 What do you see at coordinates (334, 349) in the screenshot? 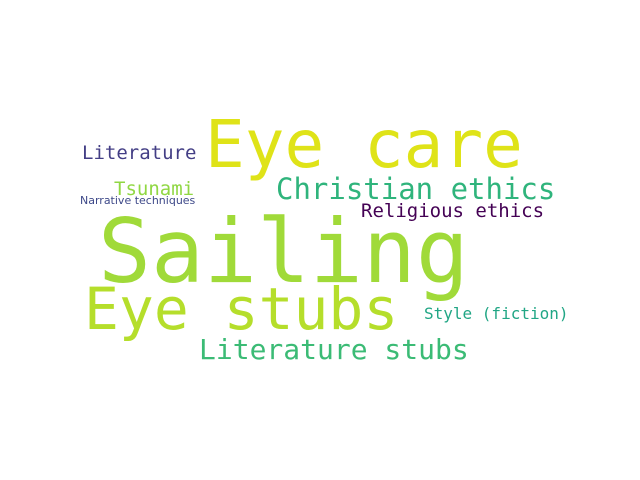
I see `word-literature-stubs: Literature stubs` at bounding box center [334, 349].